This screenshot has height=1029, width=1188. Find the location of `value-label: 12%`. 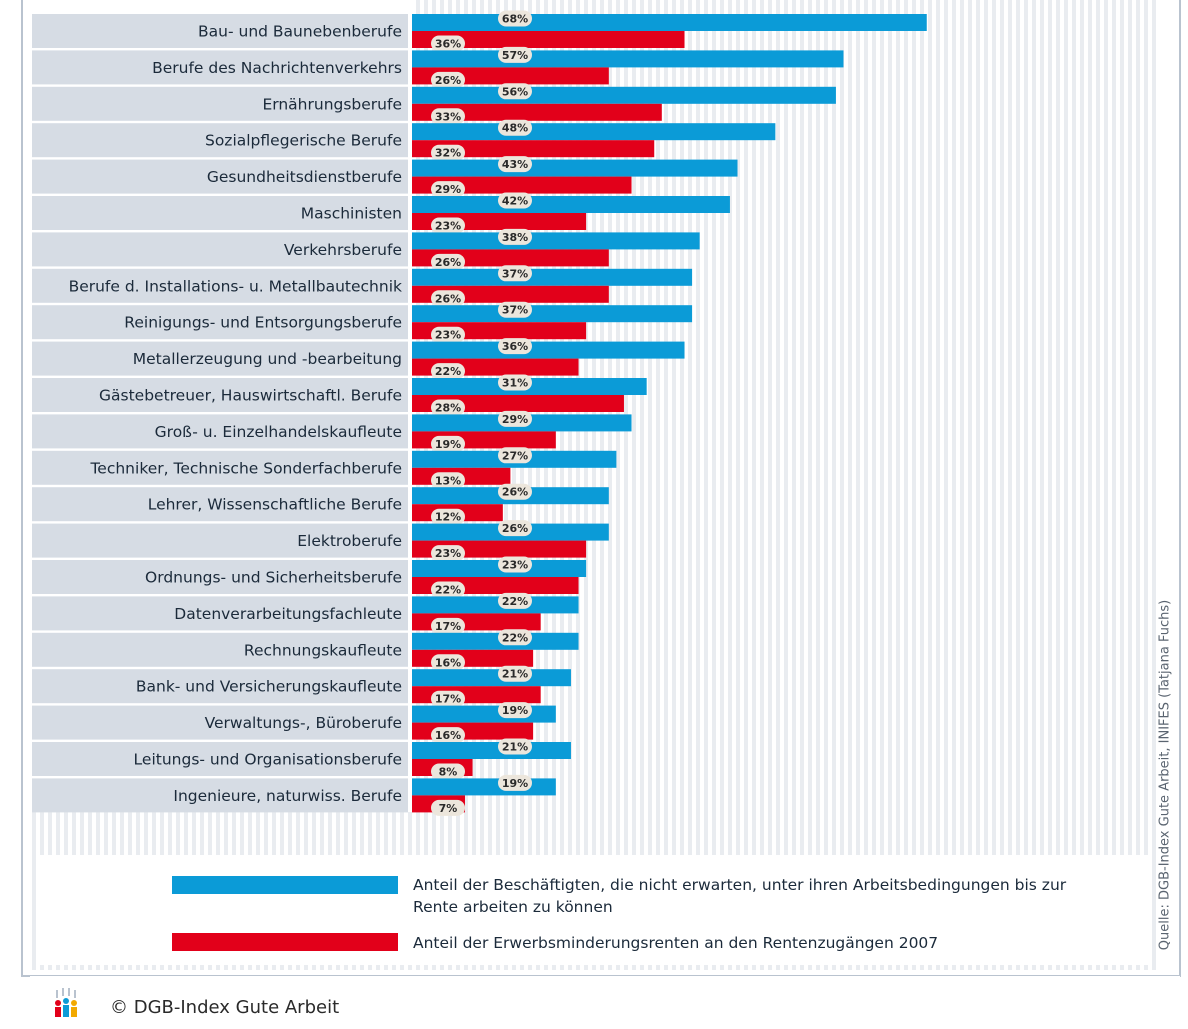

value-label: 12% is located at coordinates (448, 517).